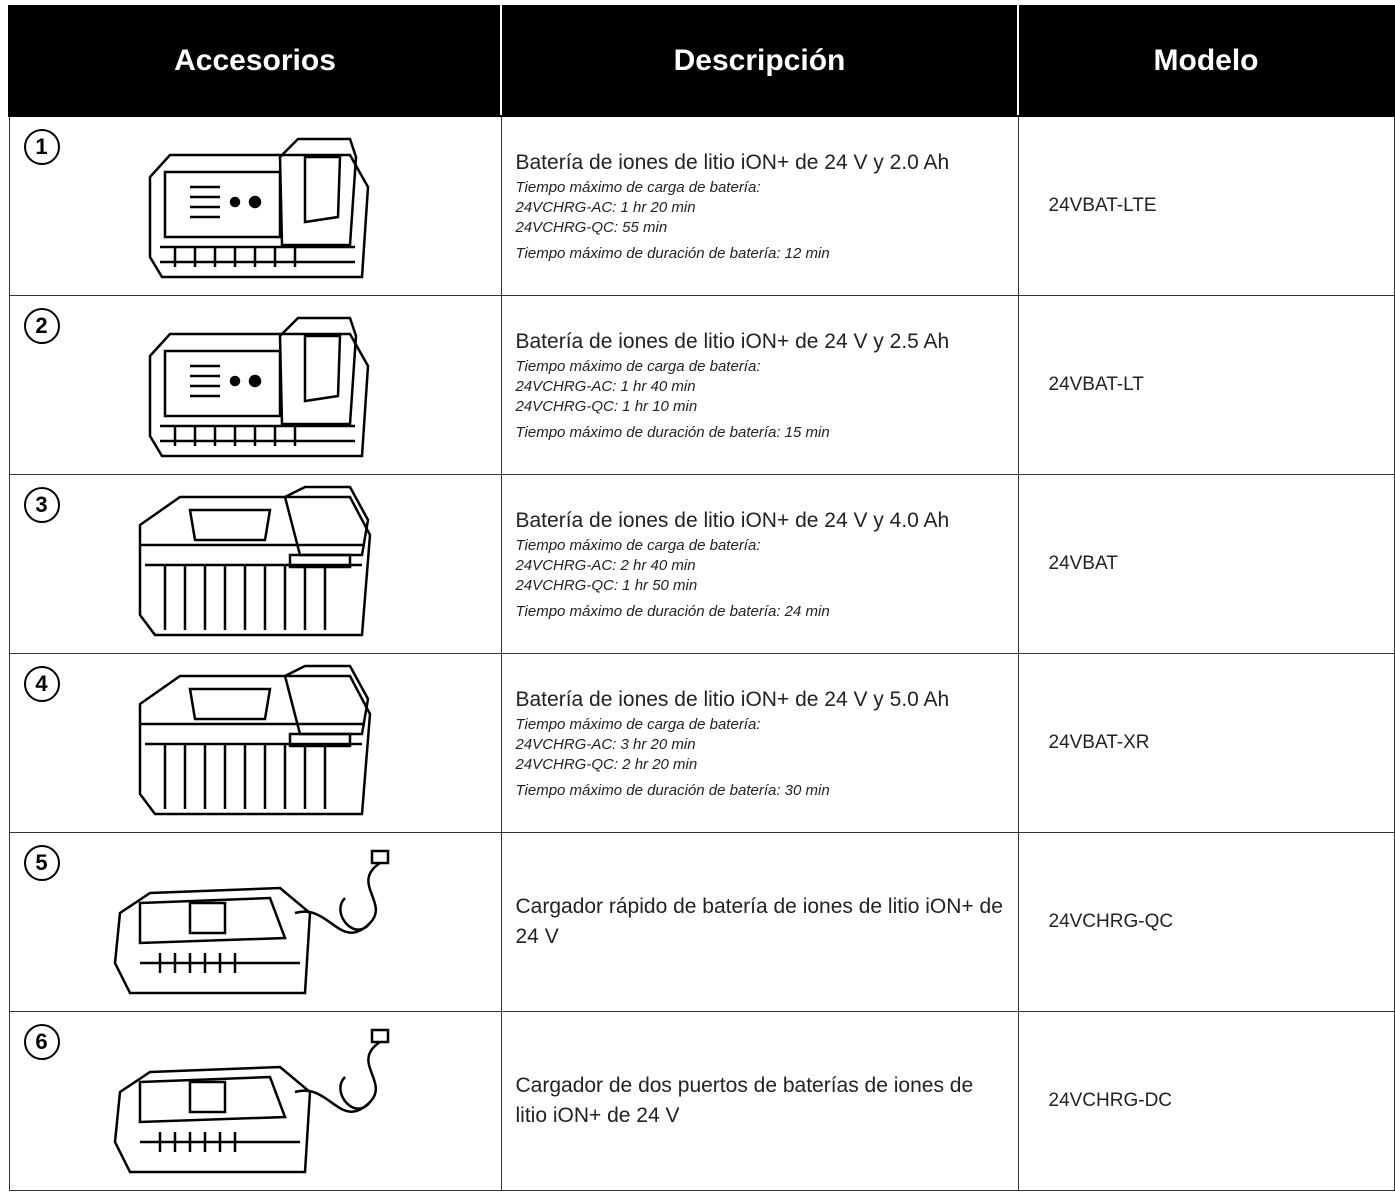 The height and width of the screenshot is (1192, 1395). What do you see at coordinates (605, 565) in the screenshot?
I see `charge-time: 24VCHRG-AC: 2 hr 40 min` at bounding box center [605, 565].